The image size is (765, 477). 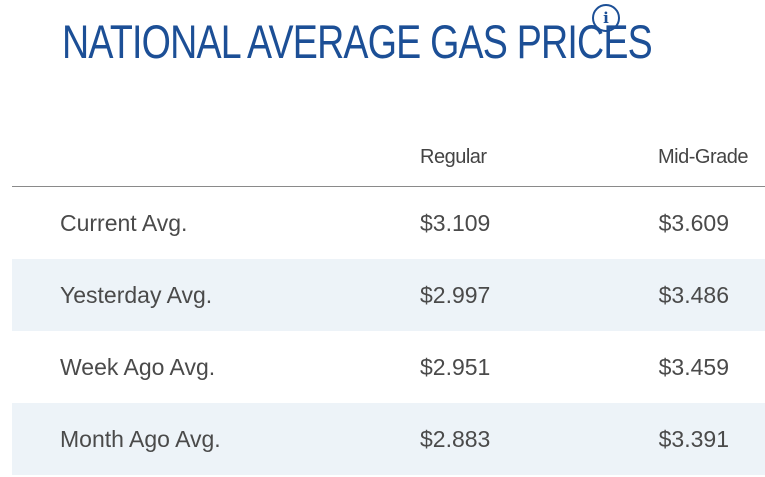 I want to click on row-label: Yesterday Avg., so click(x=136, y=295).